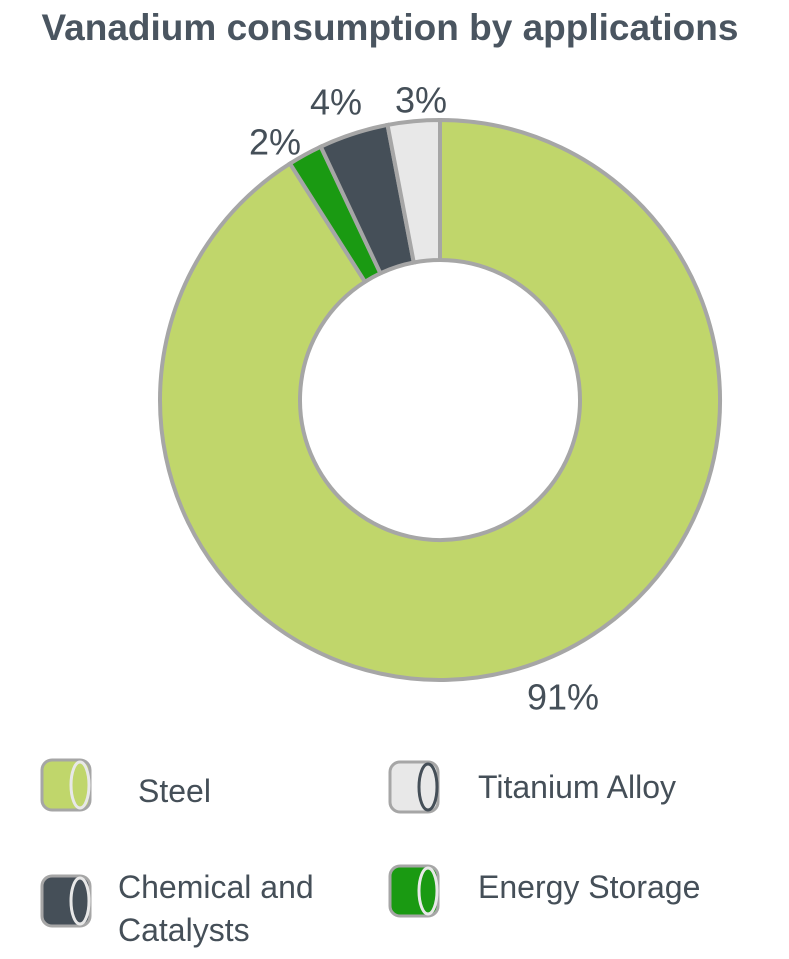  What do you see at coordinates (413, 191) in the screenshot?
I see `donut-slice` at bounding box center [413, 191].